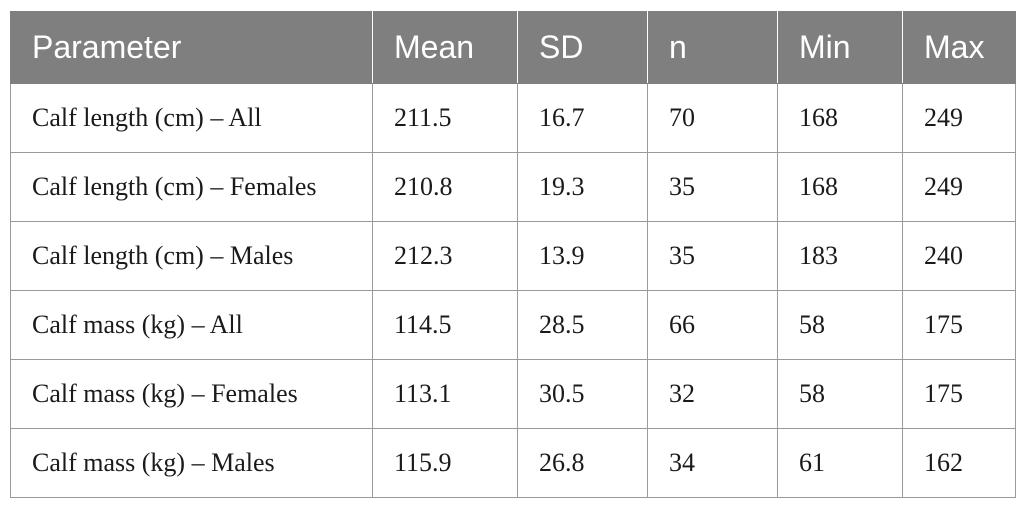 The width and height of the screenshot is (1025, 511). Describe the element at coordinates (582, 394) in the screenshot. I see `cell-sd: 30.5` at that location.